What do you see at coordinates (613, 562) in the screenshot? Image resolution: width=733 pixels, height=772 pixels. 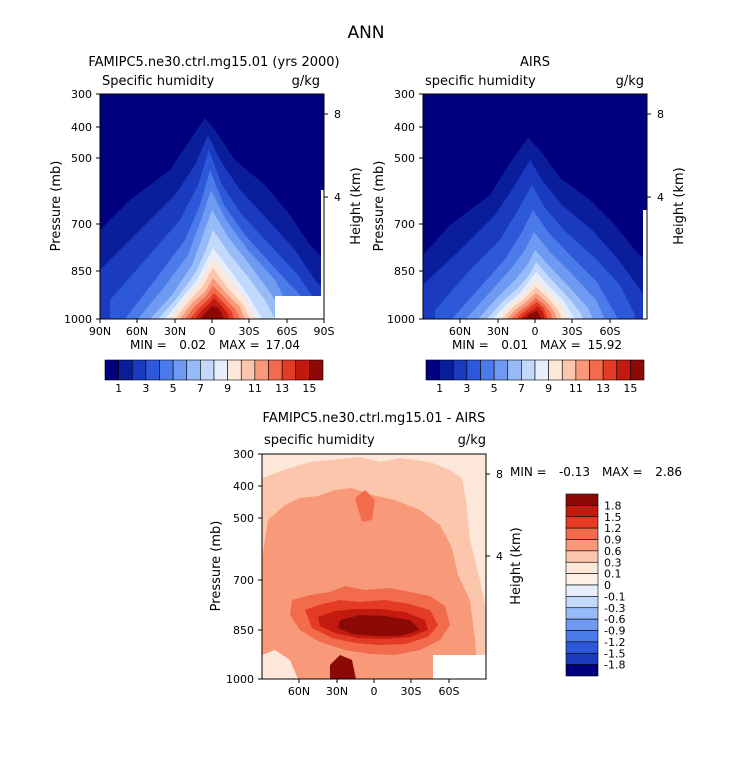 I see `colorbar-tick-label: 0.3` at bounding box center [613, 562].